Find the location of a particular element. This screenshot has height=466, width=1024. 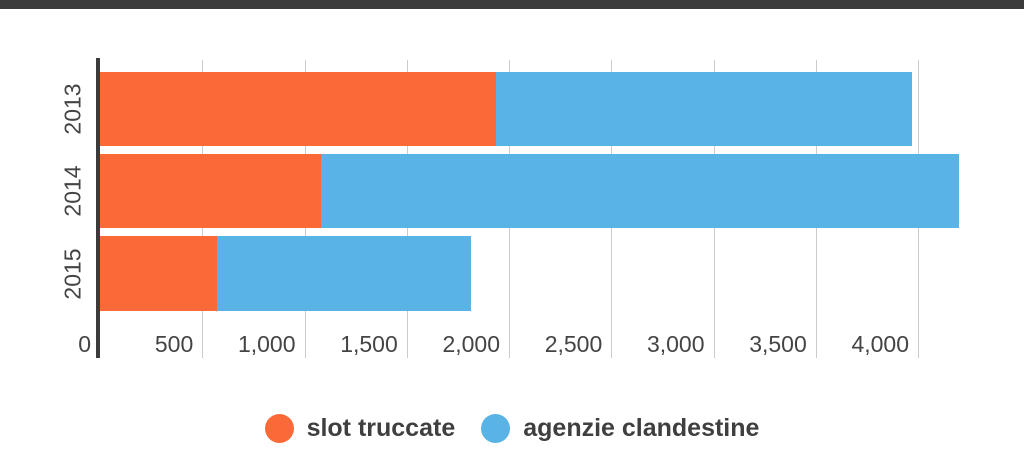

legend-item-agenzie-clandestine: agenzie clandestine is located at coordinates (620, 428).